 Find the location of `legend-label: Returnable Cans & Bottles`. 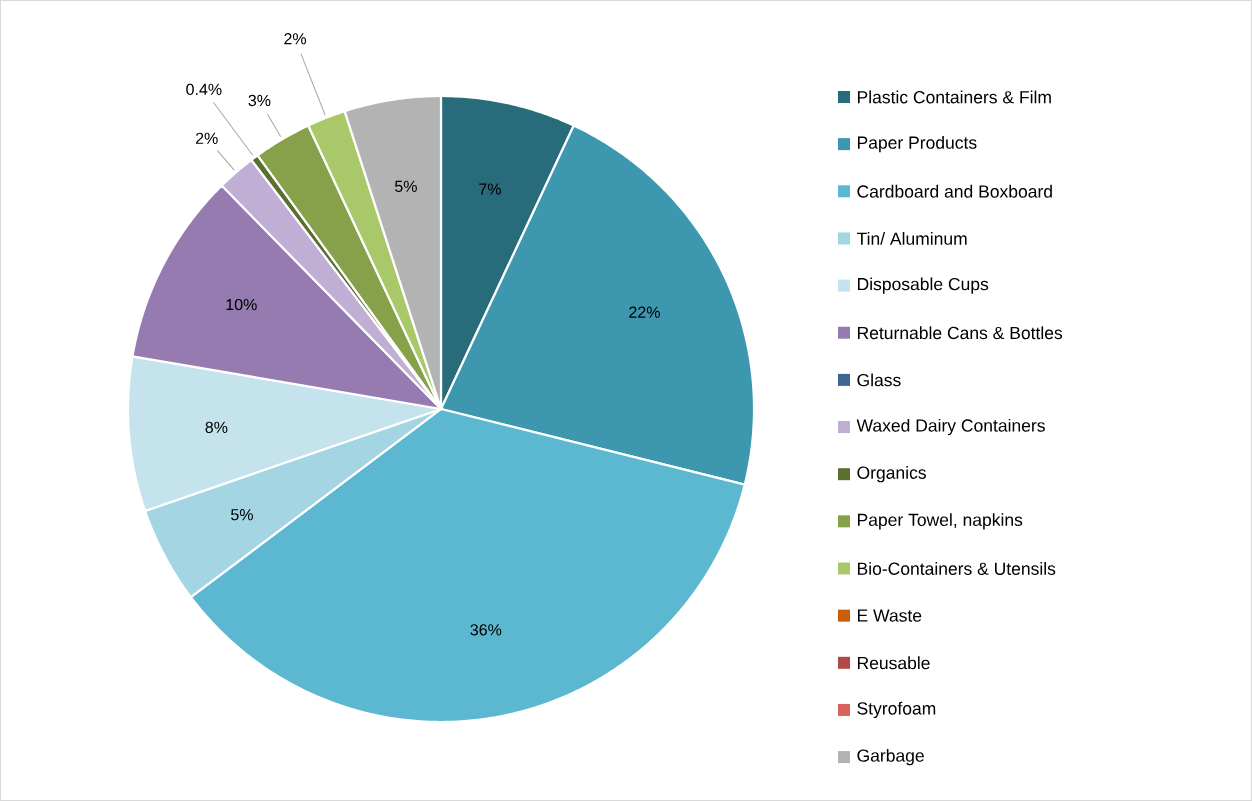

legend-label: Returnable Cans & Bottles is located at coordinates (960, 333).